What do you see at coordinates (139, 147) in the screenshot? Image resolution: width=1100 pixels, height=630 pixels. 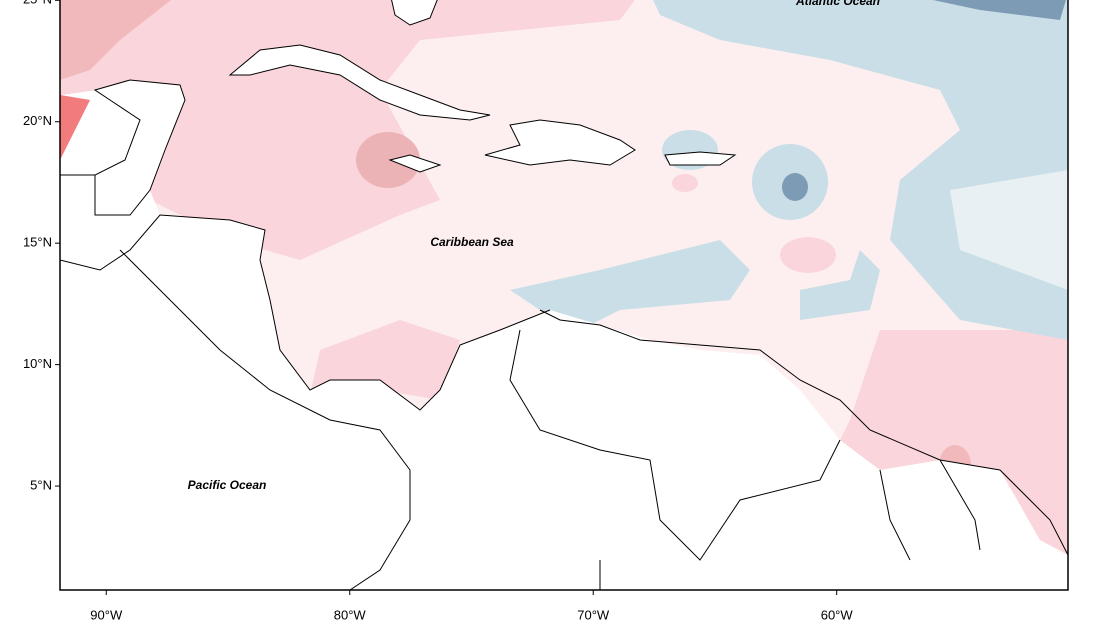 I see `yucatan` at bounding box center [139, 147].